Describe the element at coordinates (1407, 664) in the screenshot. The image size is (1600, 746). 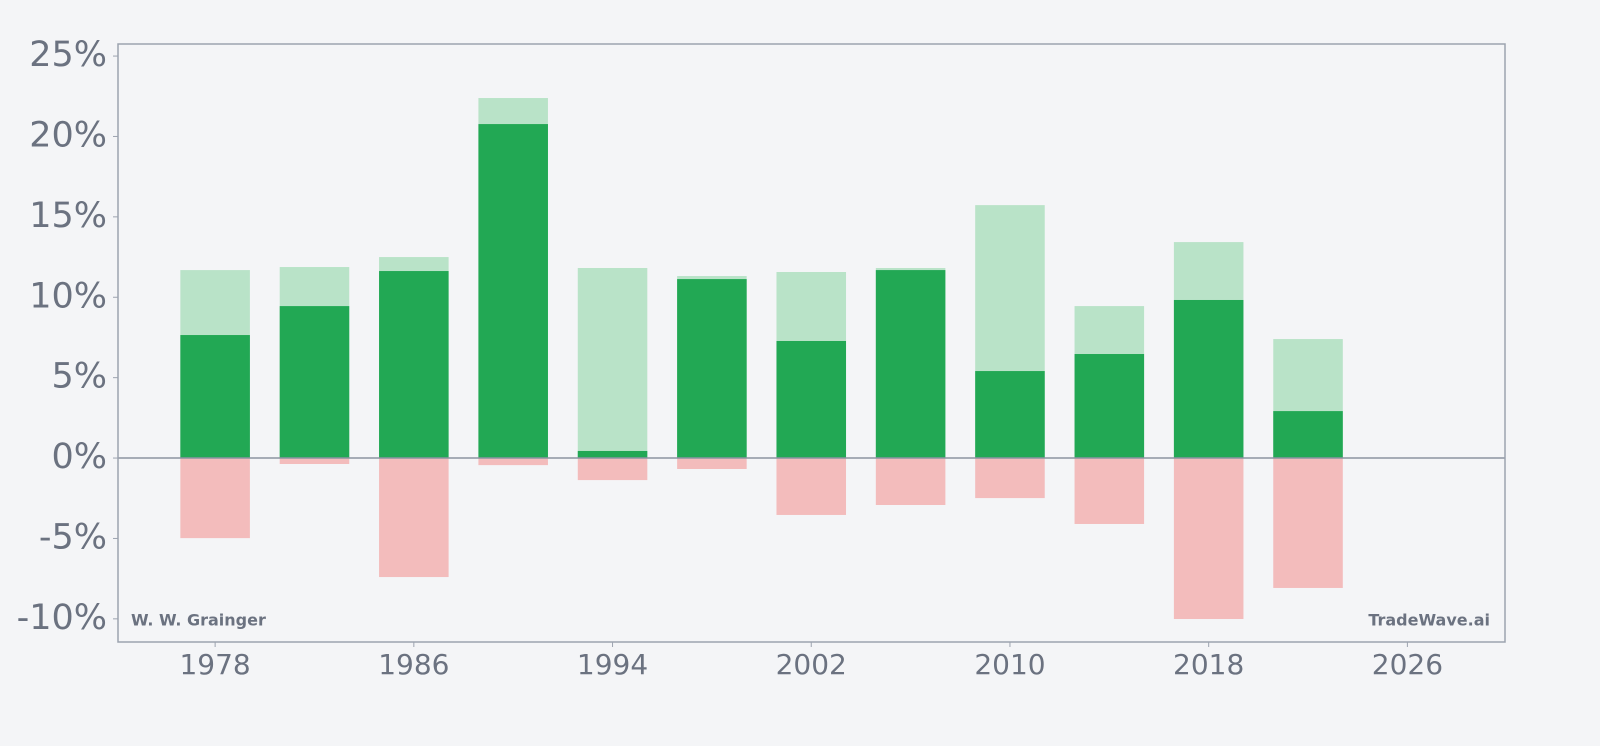
I see `x-tick-label: 2026` at that location.